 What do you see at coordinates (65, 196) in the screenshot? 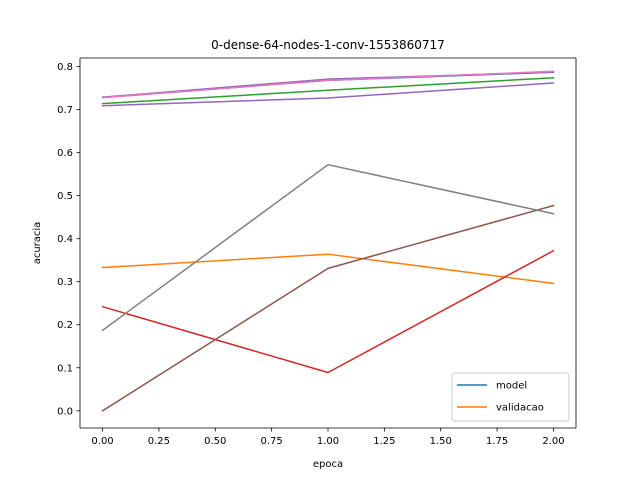
I see `y-tick-label: 0.5` at bounding box center [65, 196].